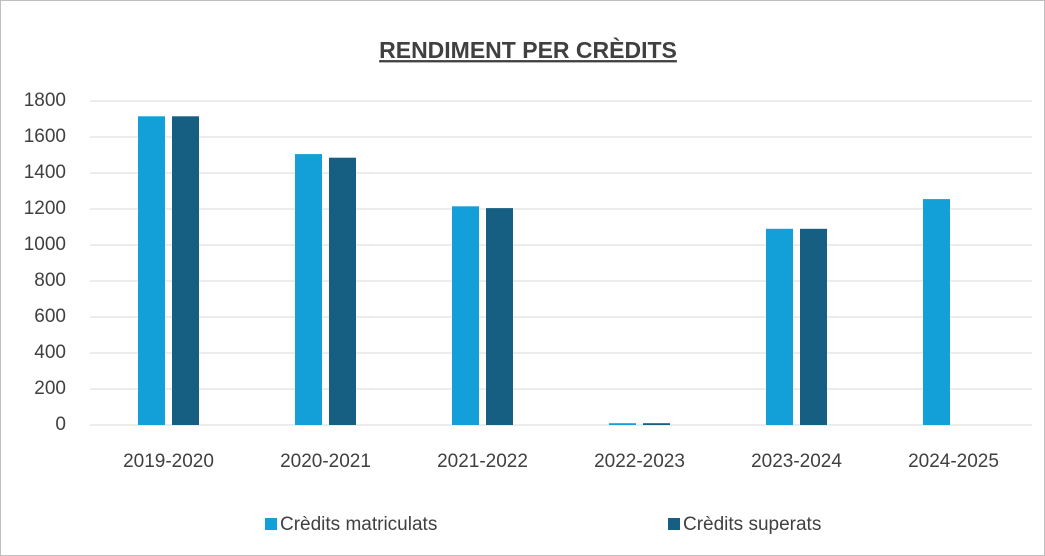  What do you see at coordinates (50, 316) in the screenshot?
I see `y-tick-label: 600` at bounding box center [50, 316].